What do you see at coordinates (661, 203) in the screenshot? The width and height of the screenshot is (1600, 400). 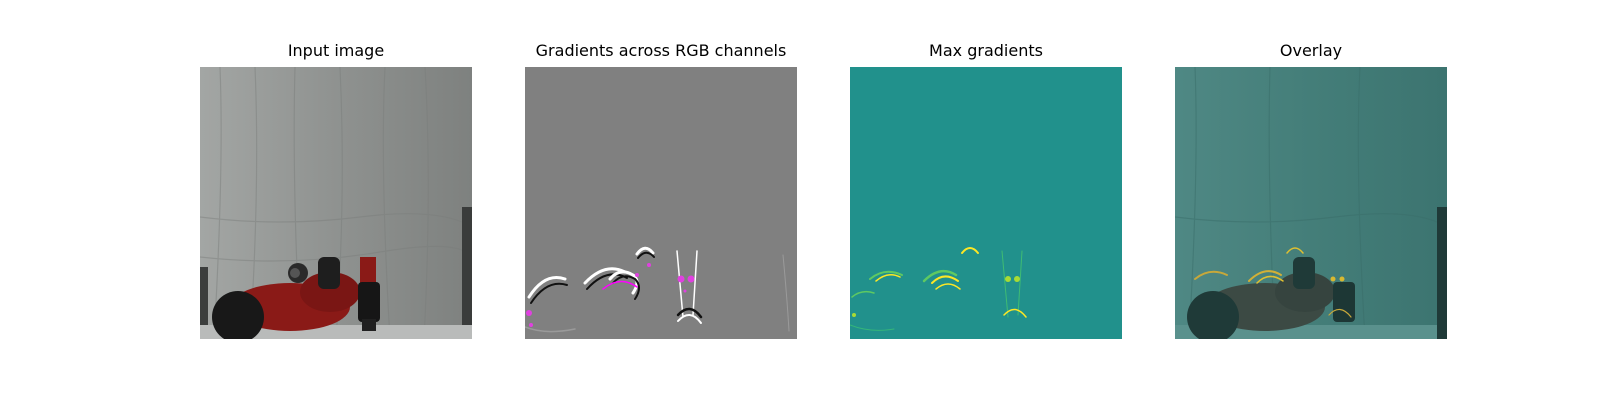 I see `gradients-rgb-image` at bounding box center [661, 203].